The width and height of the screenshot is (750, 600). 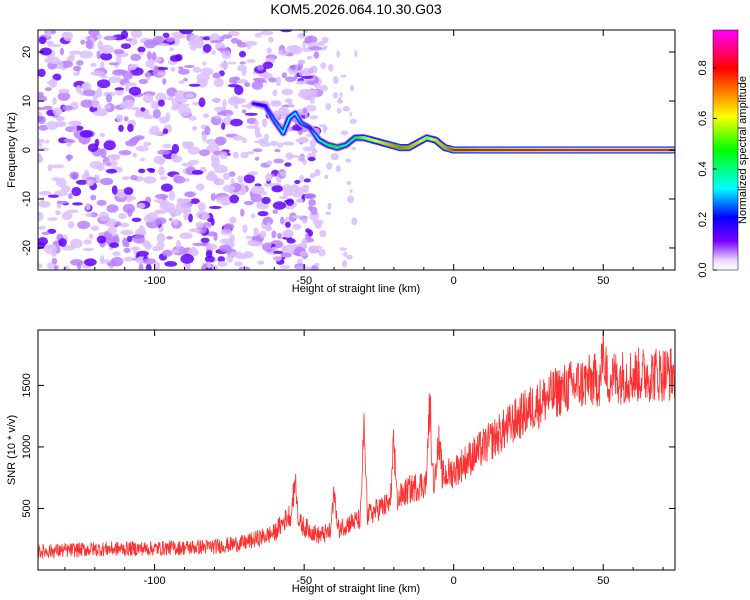 I want to click on colorbar-tick-label: 0.8, so click(x=703, y=67).